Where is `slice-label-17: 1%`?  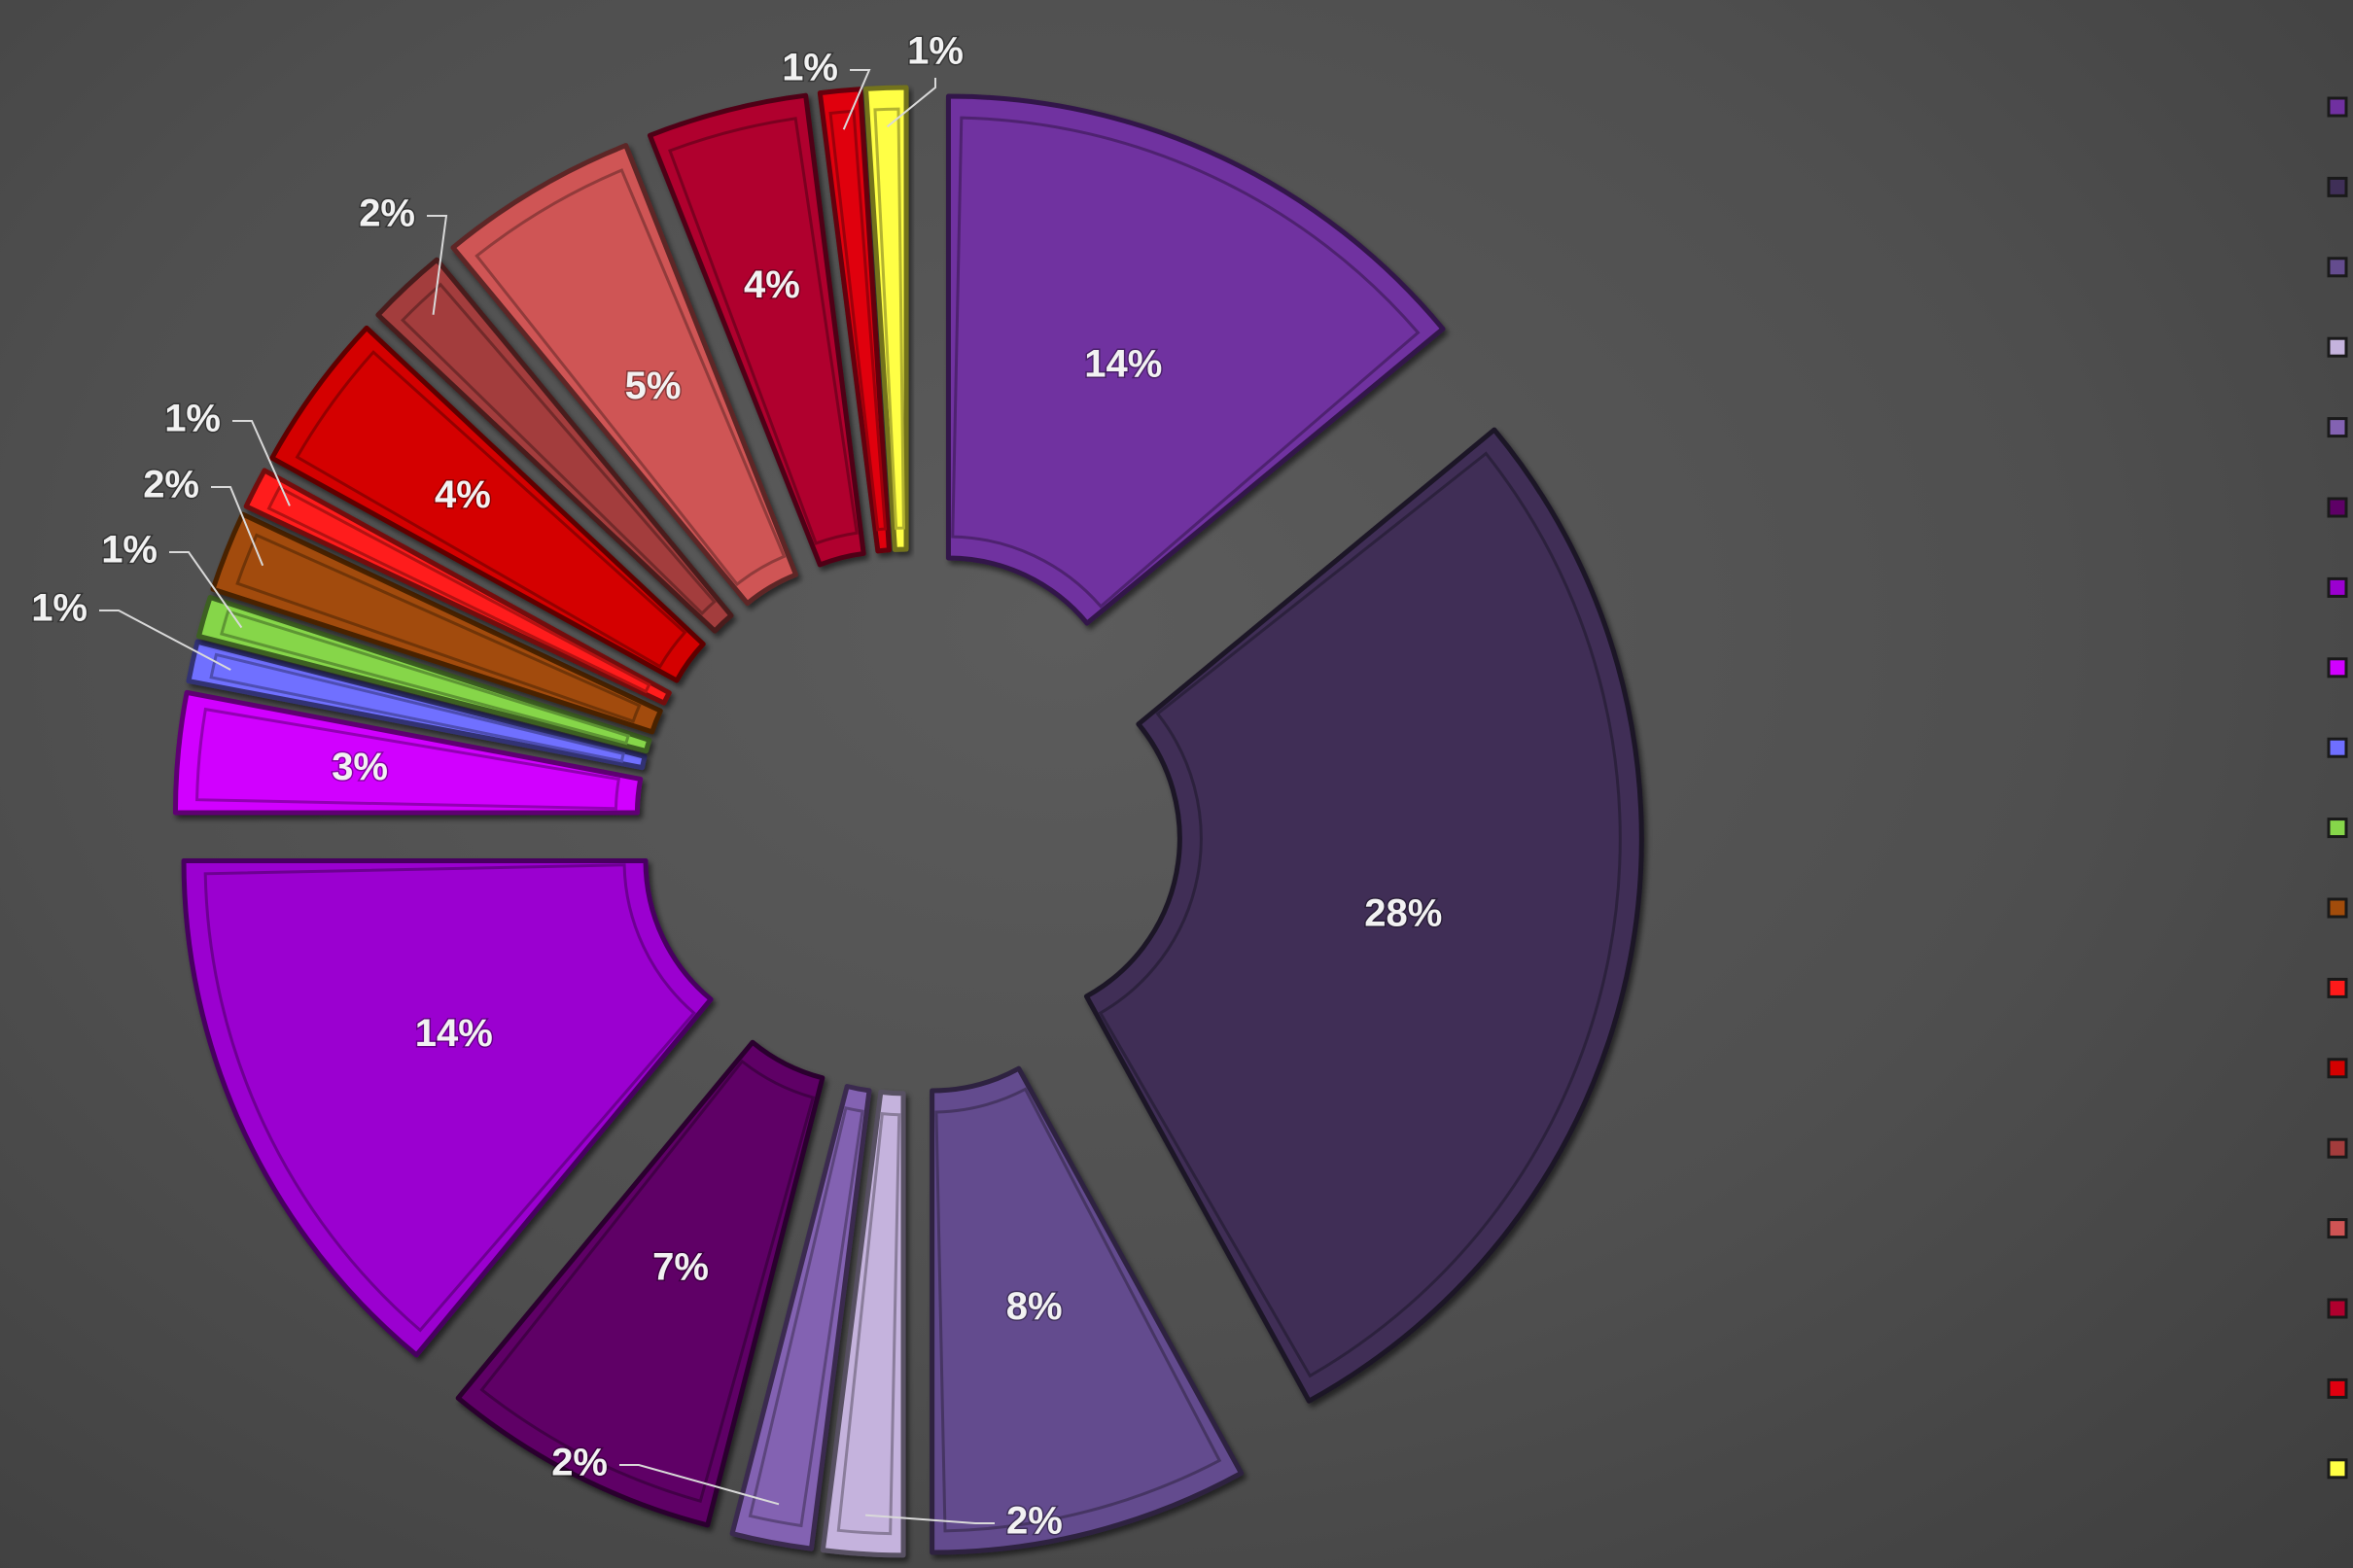
slice-label-17: 1% is located at coordinates (810, 68).